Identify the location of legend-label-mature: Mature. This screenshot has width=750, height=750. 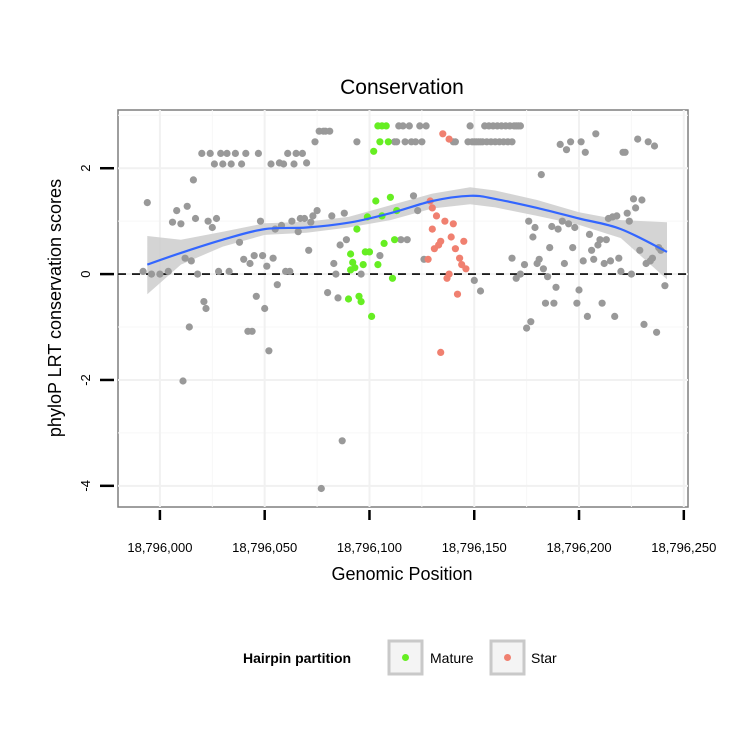
(452, 658).